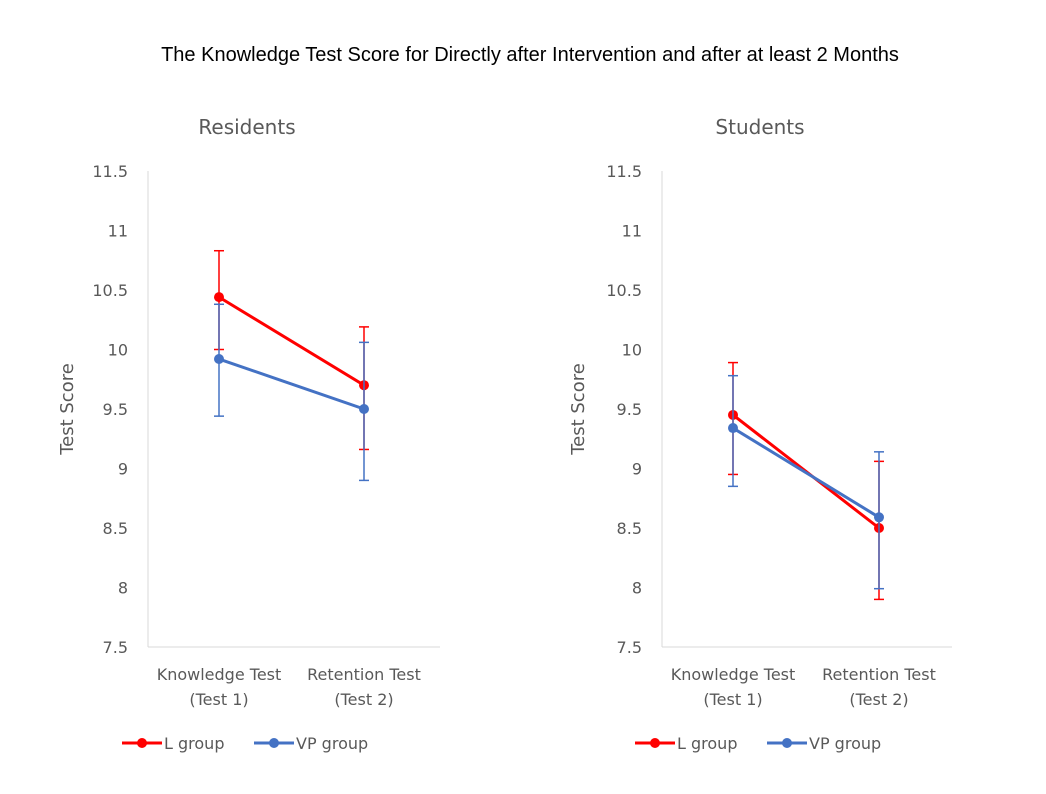 The width and height of the screenshot is (1046, 794). Describe the element at coordinates (759, 127) in the screenshot. I see `panel-title: Students` at that location.